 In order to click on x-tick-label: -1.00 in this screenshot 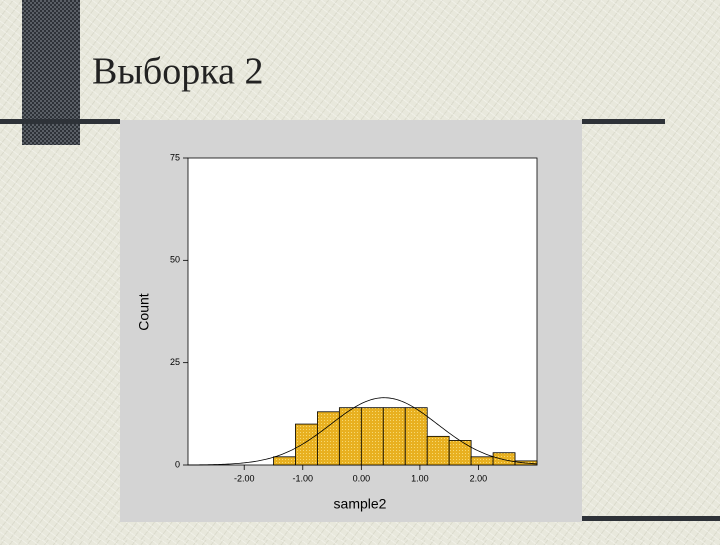, I will do `click(303, 478)`.